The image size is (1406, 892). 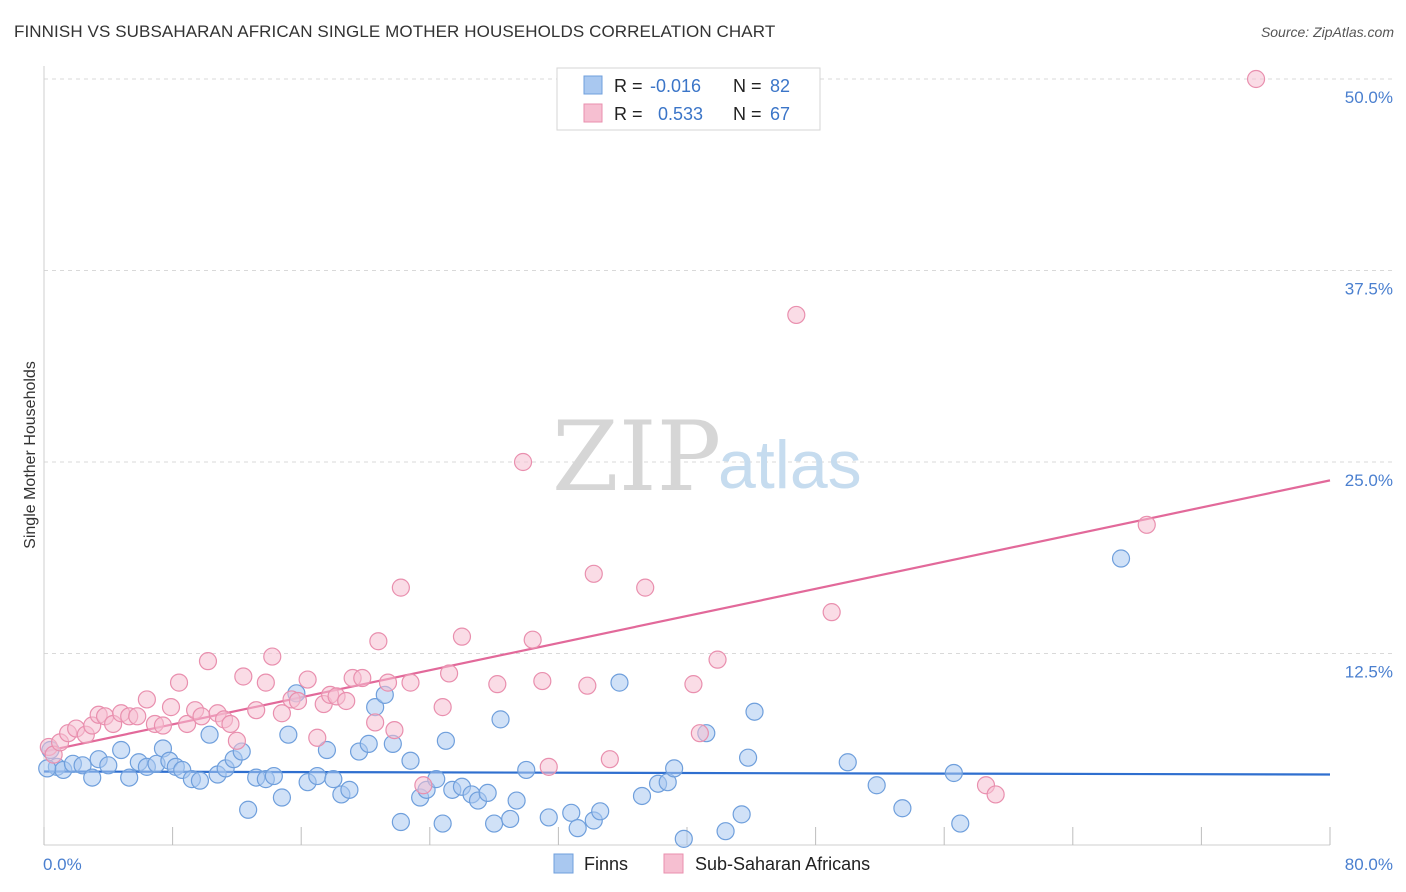 I want to click on legend-row-finns: R = -0.016 N = 82, so click(x=686, y=85).